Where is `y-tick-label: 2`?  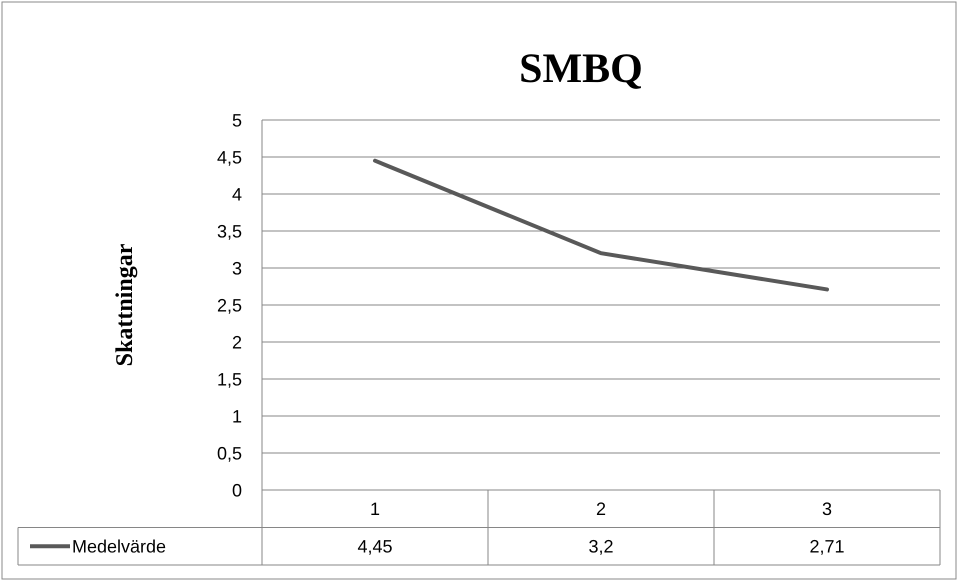 y-tick-label: 2 is located at coordinates (237, 342).